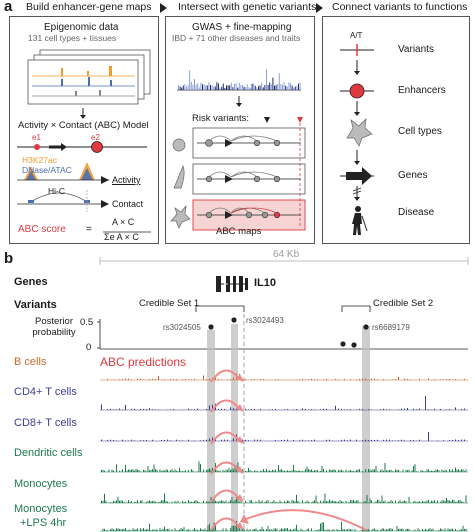 The width and height of the screenshot is (474, 532). What do you see at coordinates (47, 170) in the screenshot?
I see `dnase-label: DNase/ATAC` at bounding box center [47, 170].